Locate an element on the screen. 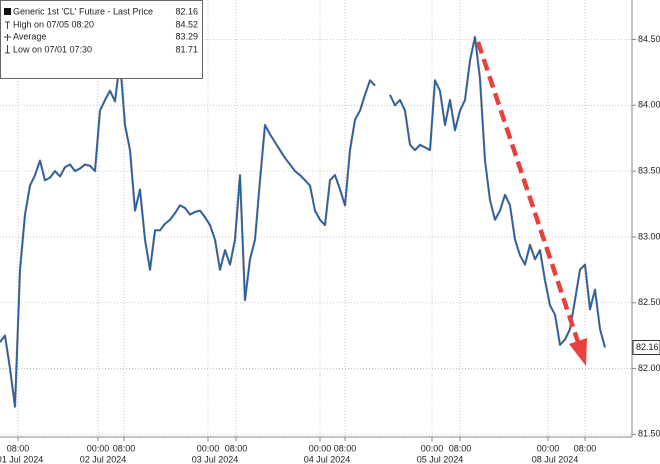 This screenshot has height=464, width=660. x-date-label: 05 Jul 2024 is located at coordinates (440, 459).